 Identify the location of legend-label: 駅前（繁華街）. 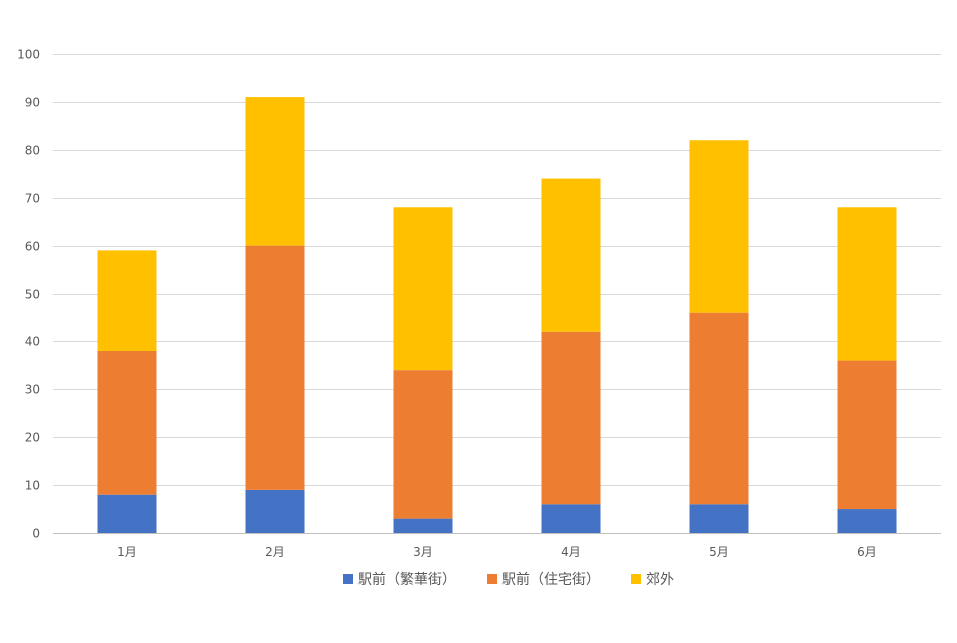
(407, 579).